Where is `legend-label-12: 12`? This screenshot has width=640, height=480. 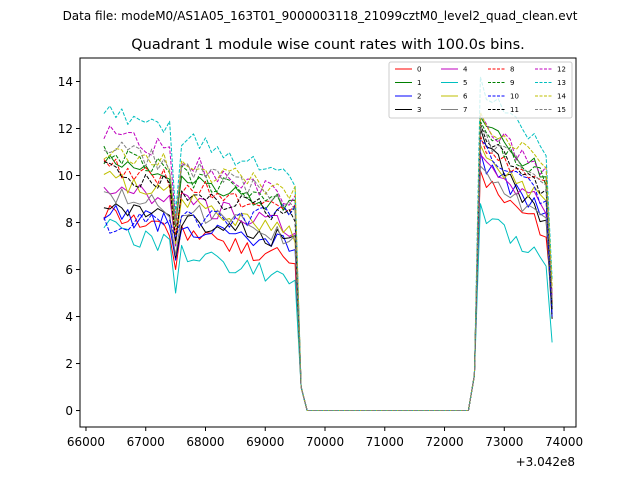 legend-label-12: 12 is located at coordinates (561, 70).